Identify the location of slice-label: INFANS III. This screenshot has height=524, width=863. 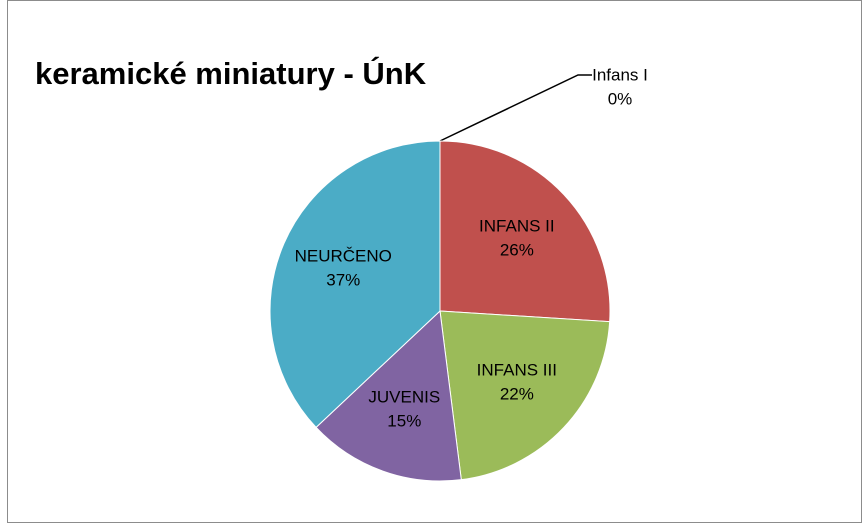
(517, 370).